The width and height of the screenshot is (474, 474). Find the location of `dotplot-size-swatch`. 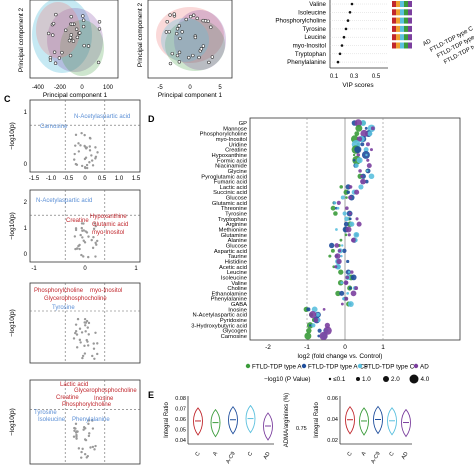

dotplot-size-swatch is located at coordinates (386, 379).